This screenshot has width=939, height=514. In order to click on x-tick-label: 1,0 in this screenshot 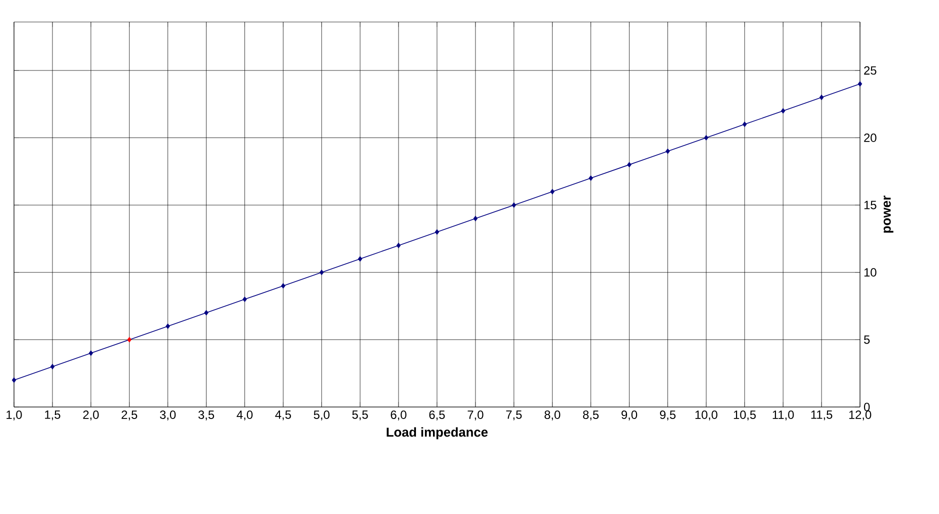, I will do `click(14, 415)`.